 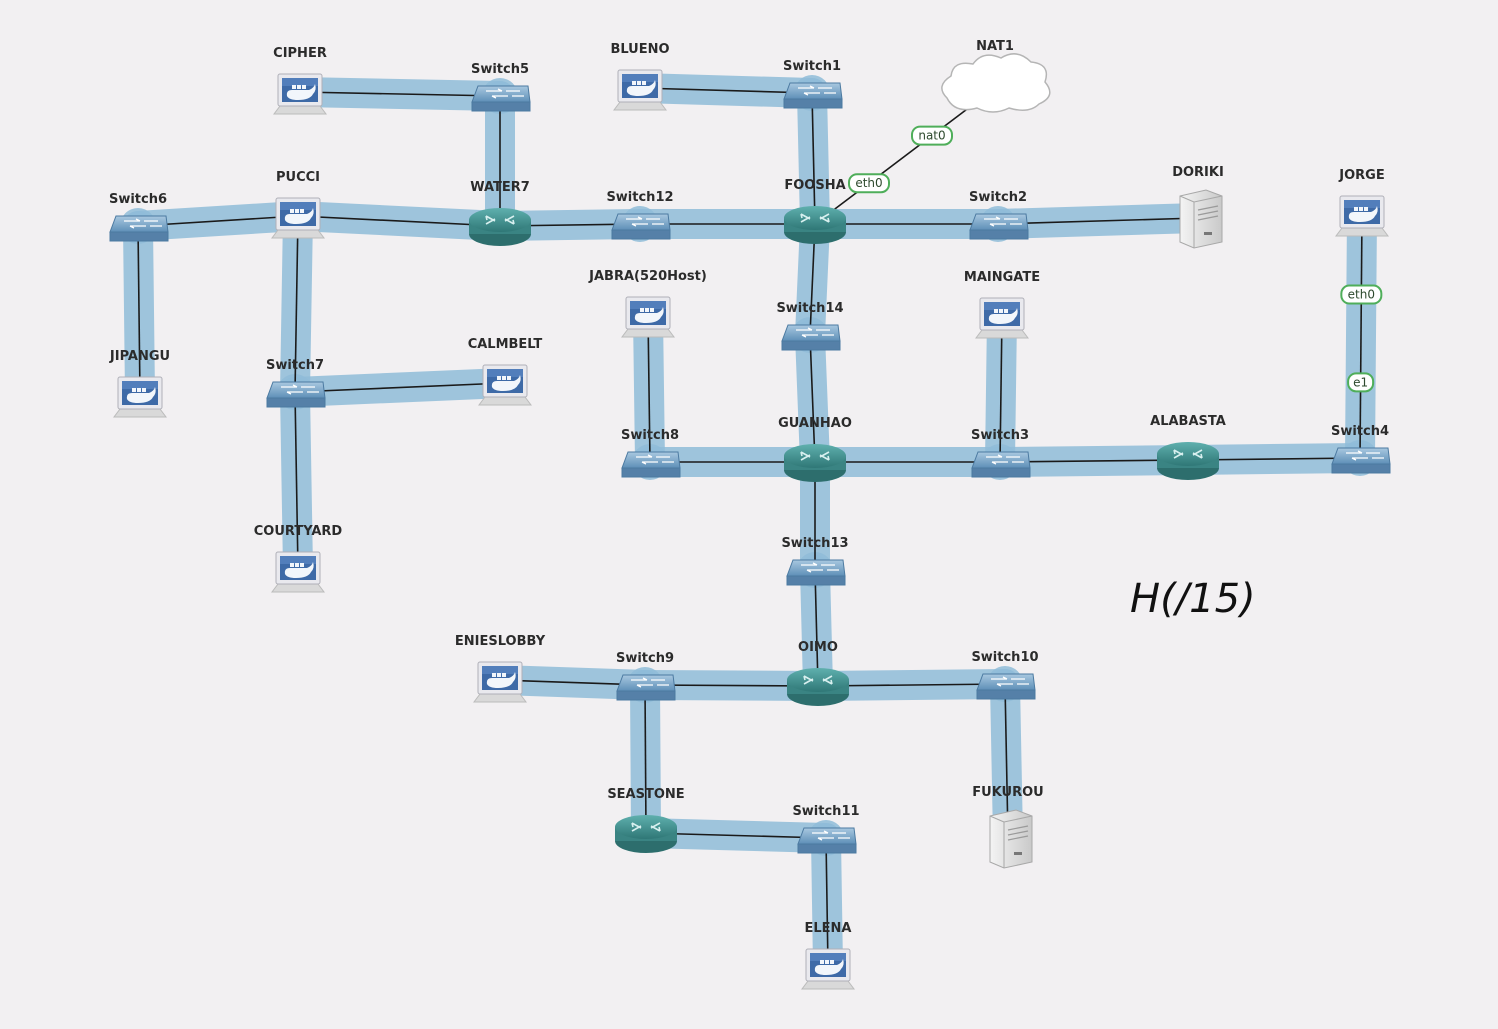 I want to click on node-switch3-switch-icon, so click(x=1001, y=464).